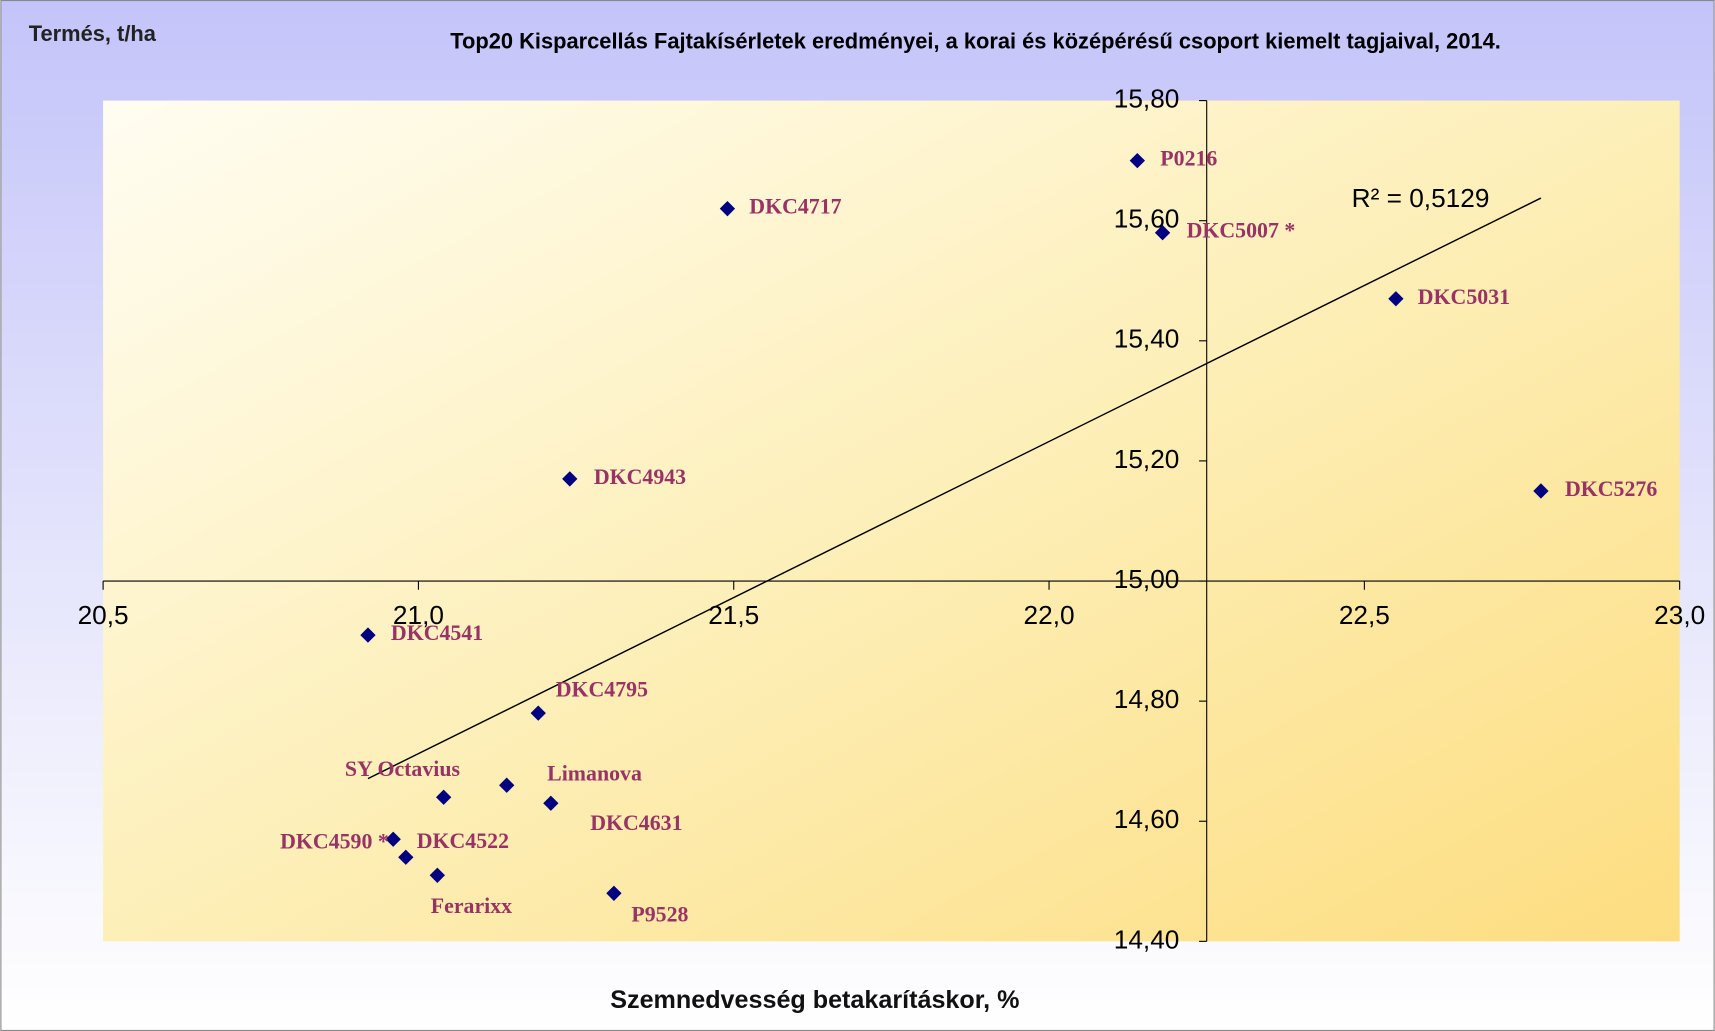  I want to click on point-label: DKC5276, so click(1611, 489).